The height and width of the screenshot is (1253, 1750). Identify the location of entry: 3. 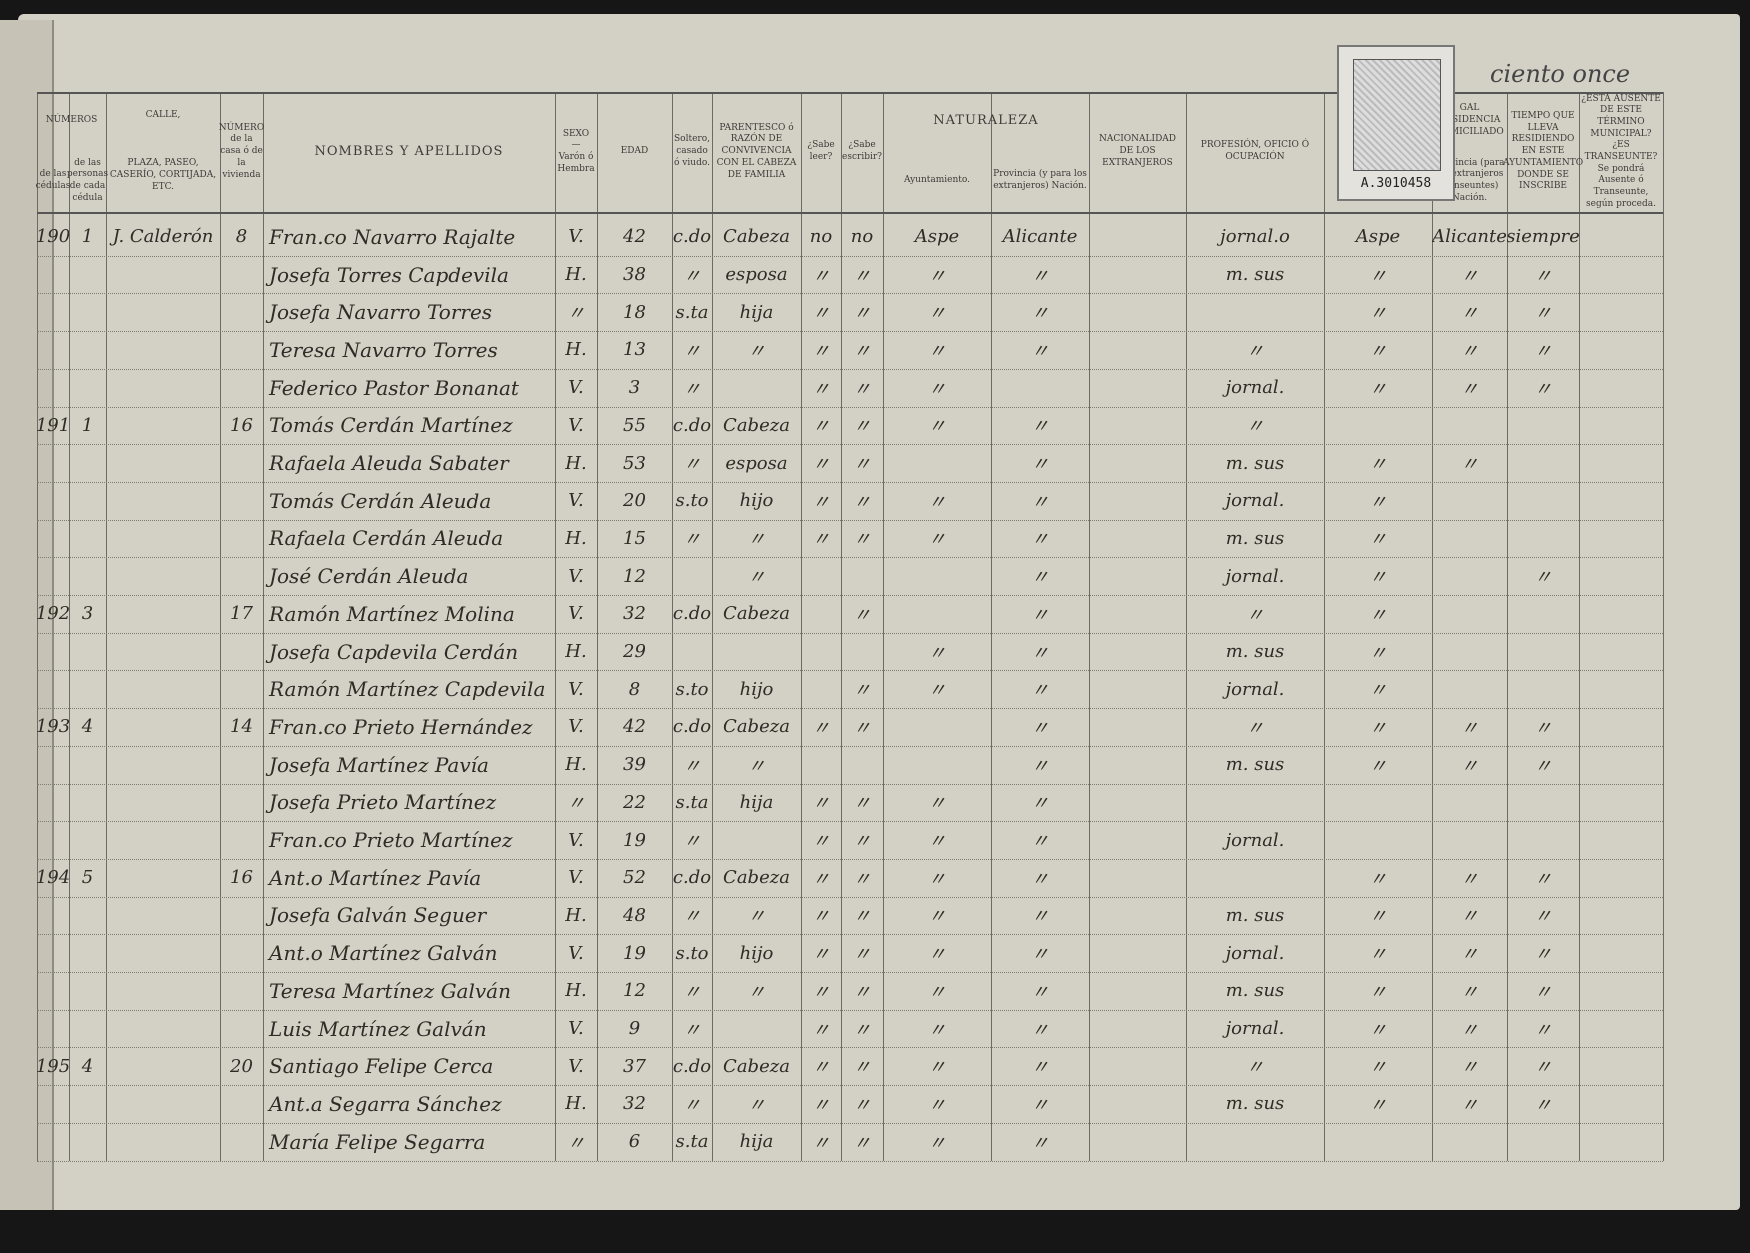
(87, 614).